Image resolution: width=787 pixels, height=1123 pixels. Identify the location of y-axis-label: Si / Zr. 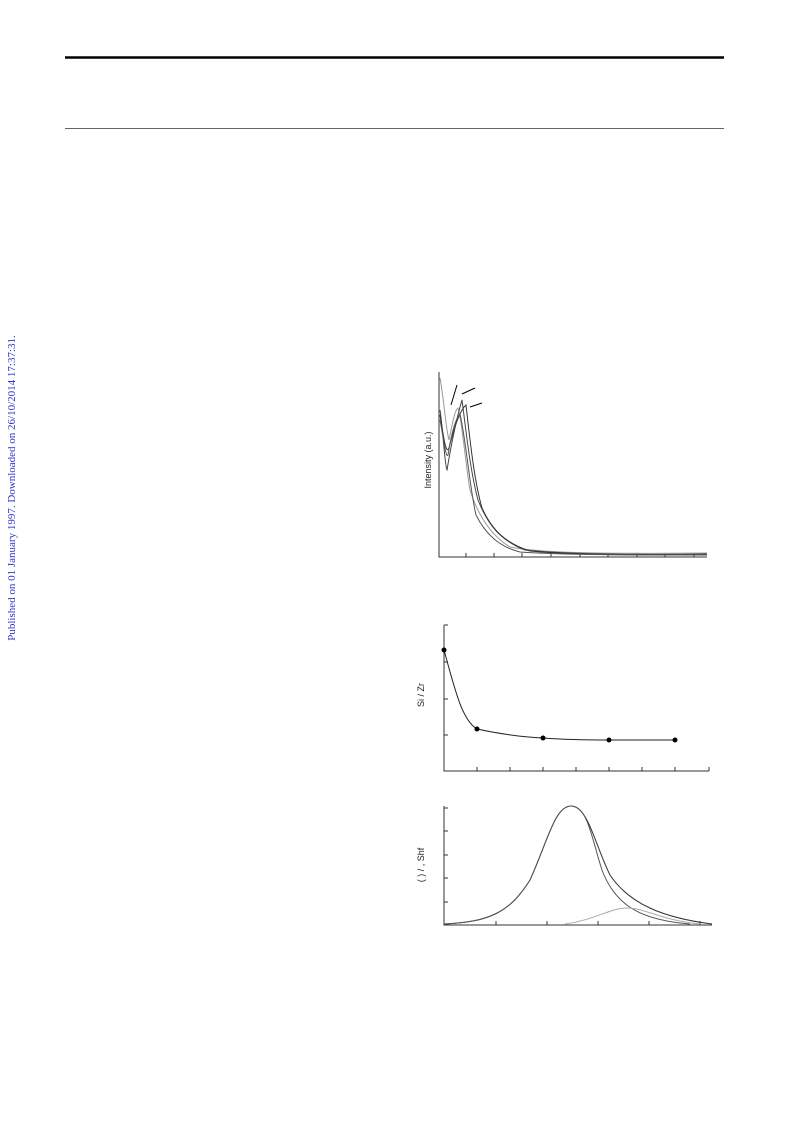
(421, 695).